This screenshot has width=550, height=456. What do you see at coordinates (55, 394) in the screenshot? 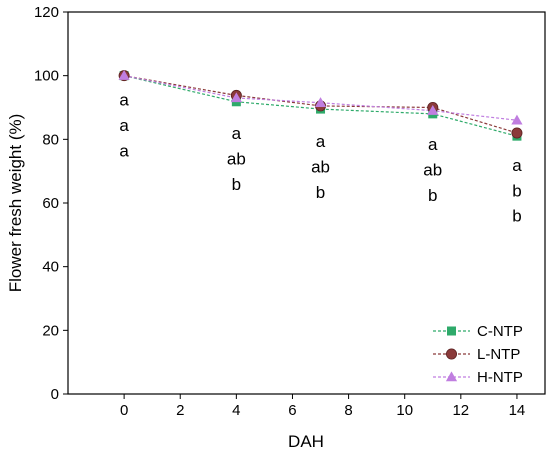
I see `y-tick-label: 0` at bounding box center [55, 394].